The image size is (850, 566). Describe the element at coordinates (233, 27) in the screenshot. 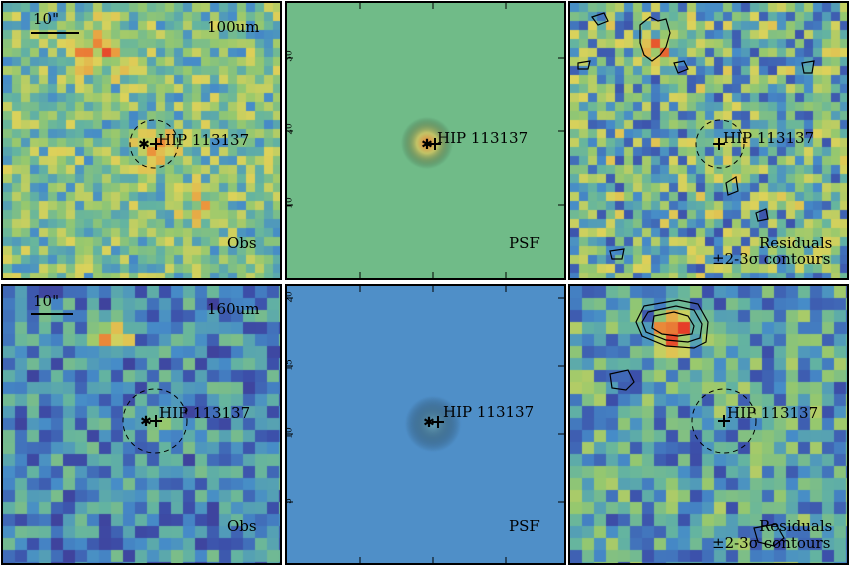

I see `band-label: 100um` at that location.